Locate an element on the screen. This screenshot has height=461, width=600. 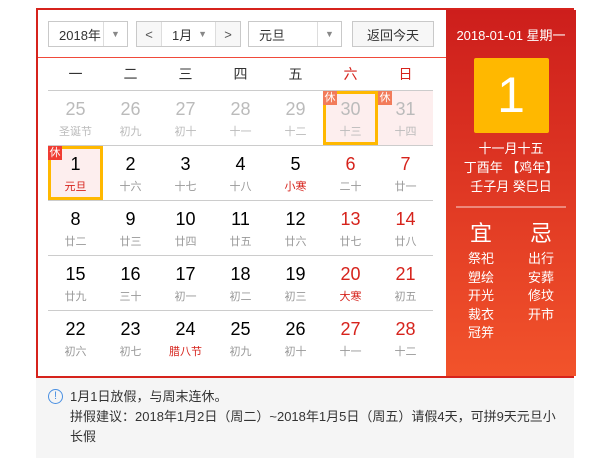
lunar-label: 廿八 is located at coordinates (405, 242).